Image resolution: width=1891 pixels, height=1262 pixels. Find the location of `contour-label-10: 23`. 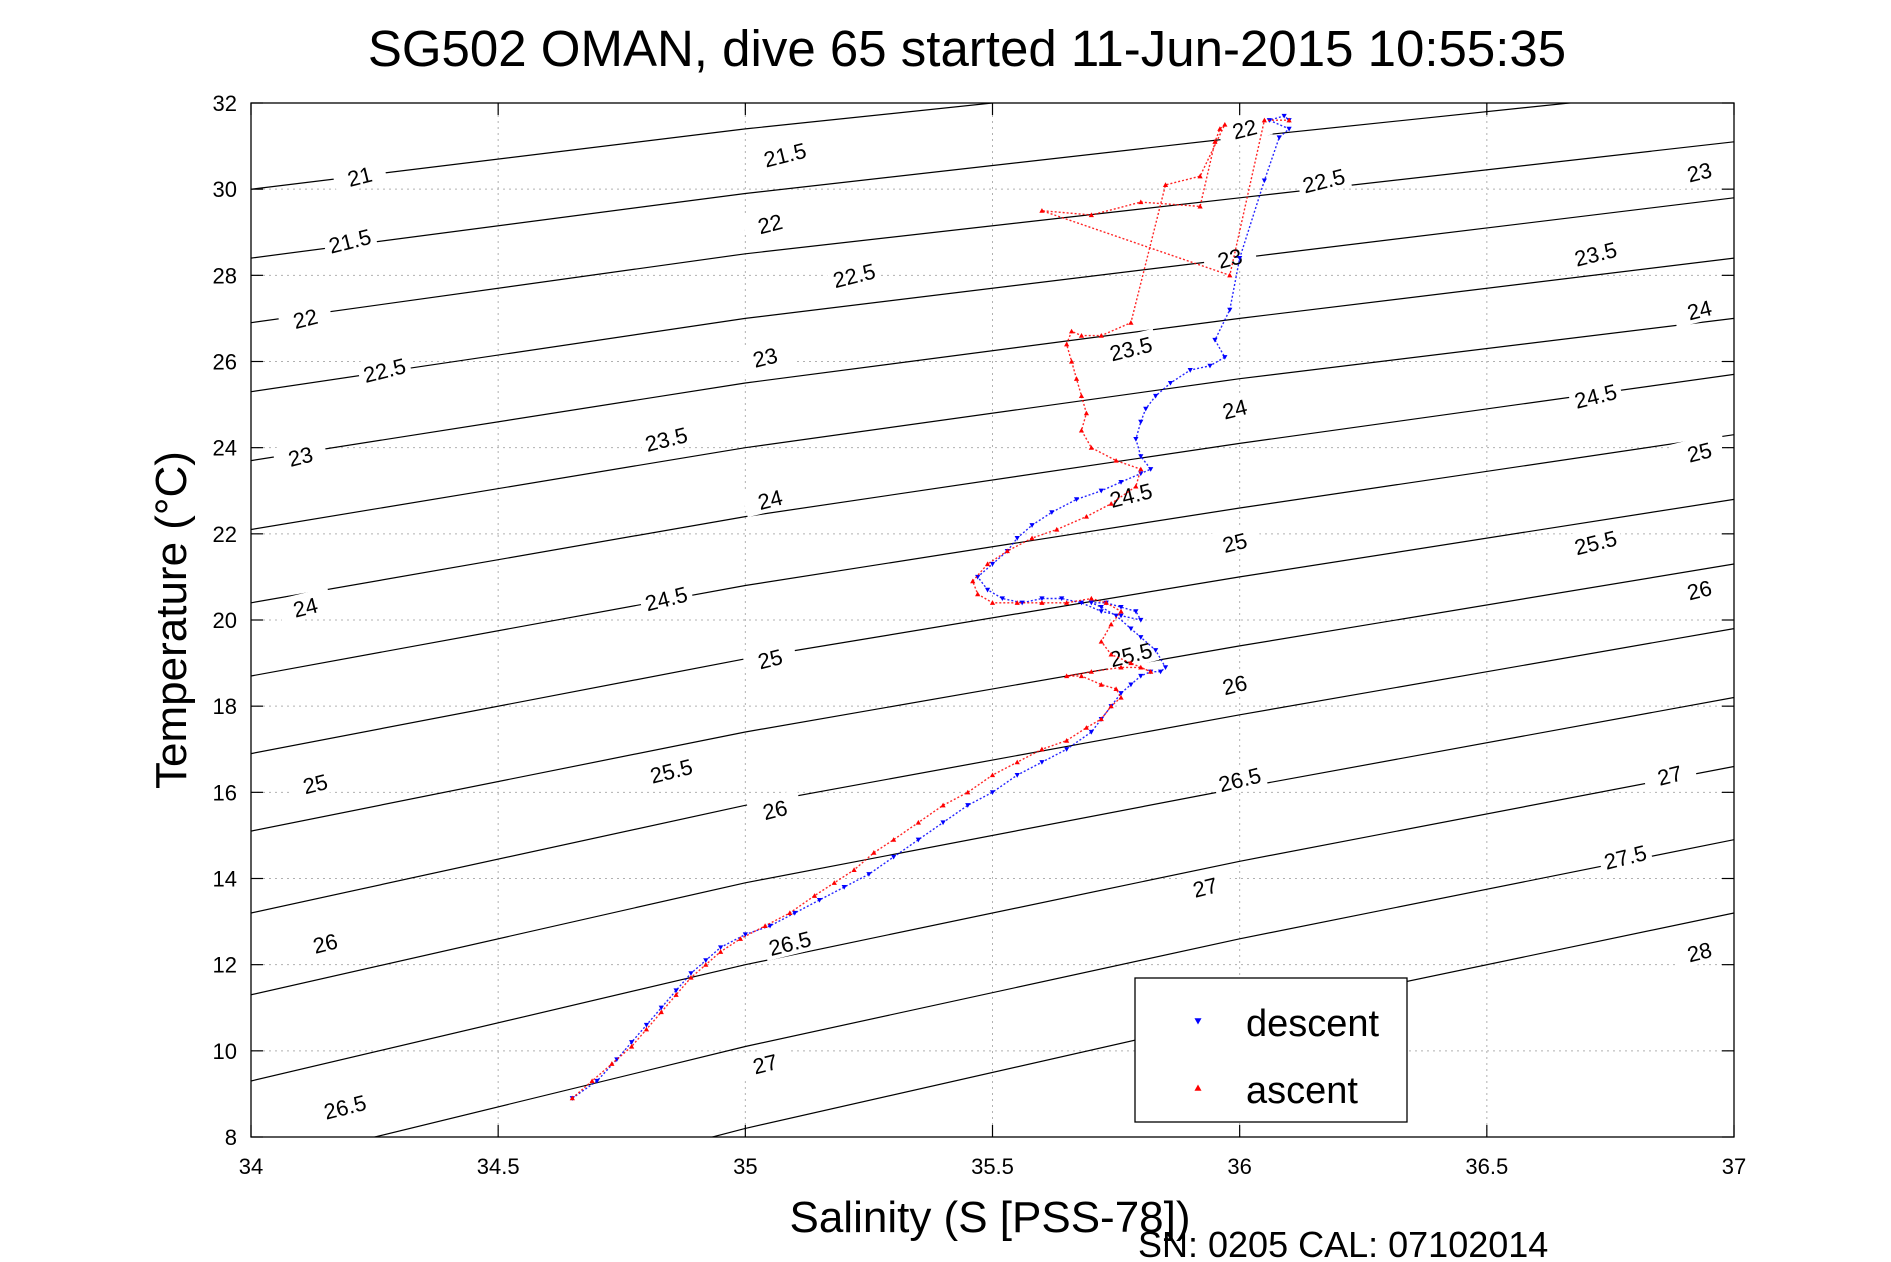

contour-label-10: 23 is located at coordinates (765, 358).